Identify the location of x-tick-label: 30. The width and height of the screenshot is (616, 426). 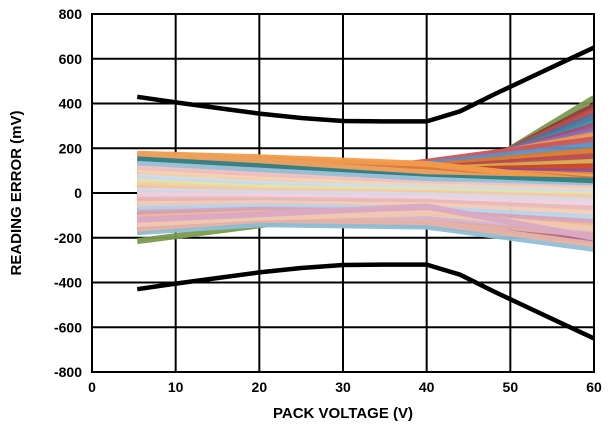
(343, 387).